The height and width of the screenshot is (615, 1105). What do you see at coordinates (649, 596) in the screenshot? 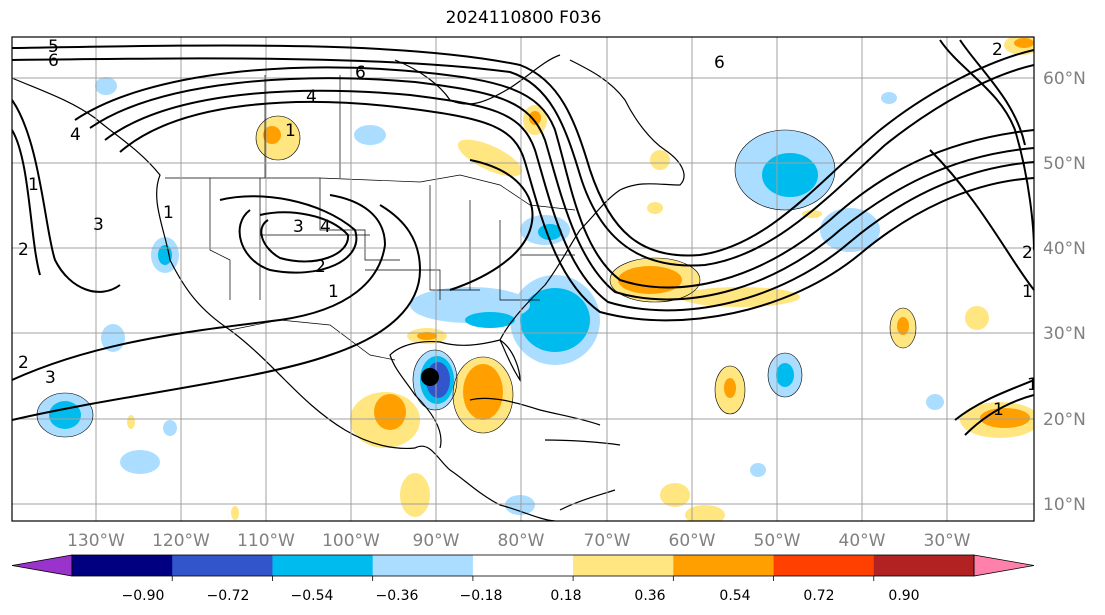
I see `colorbar-tick-label: 0.36` at bounding box center [649, 596].